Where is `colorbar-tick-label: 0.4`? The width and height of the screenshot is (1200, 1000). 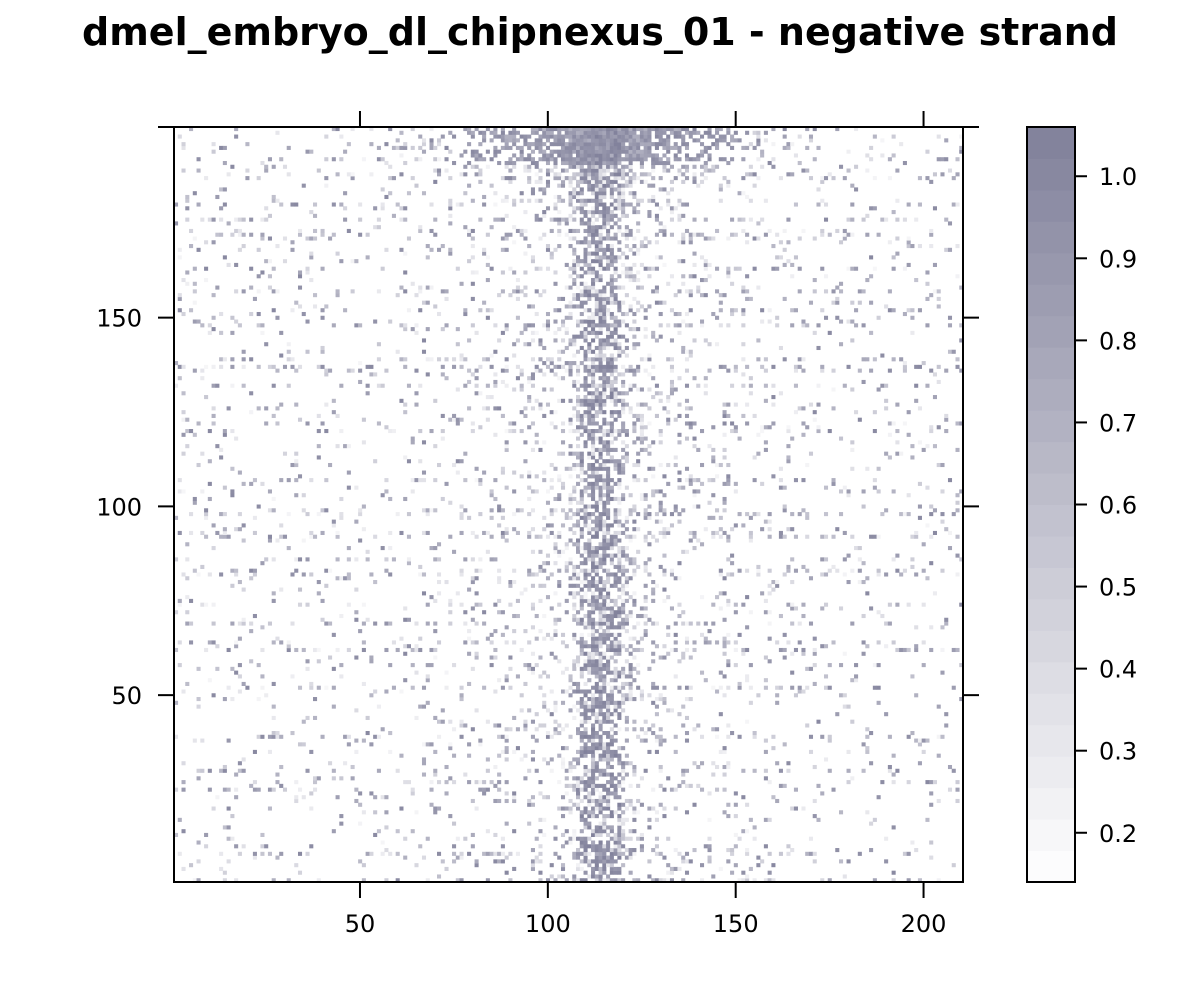 colorbar-tick-label: 0.4 is located at coordinates (1118, 670).